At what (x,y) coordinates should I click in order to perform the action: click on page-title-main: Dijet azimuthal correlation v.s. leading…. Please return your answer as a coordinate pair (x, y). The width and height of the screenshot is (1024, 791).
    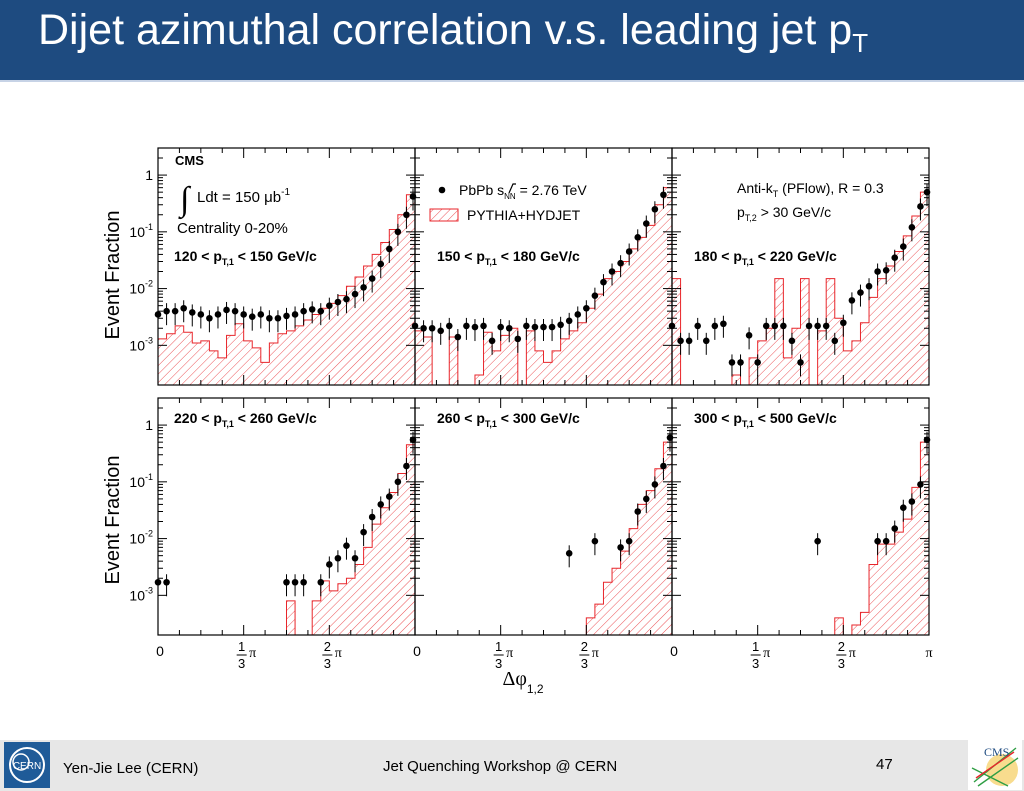
    Looking at the image, I should click on (445, 30).